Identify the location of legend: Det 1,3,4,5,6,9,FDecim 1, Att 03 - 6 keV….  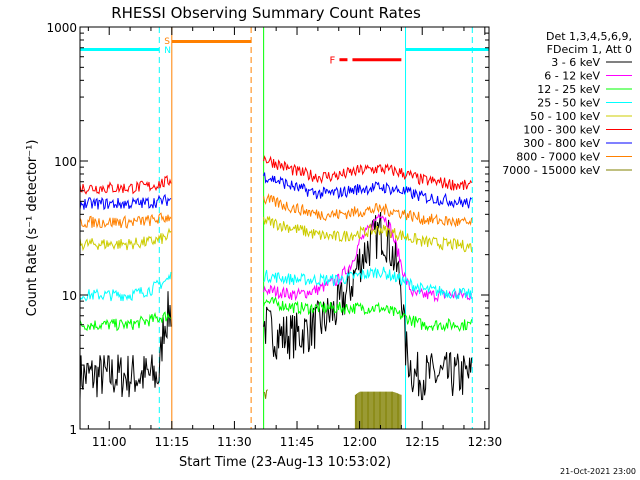
(567, 103).